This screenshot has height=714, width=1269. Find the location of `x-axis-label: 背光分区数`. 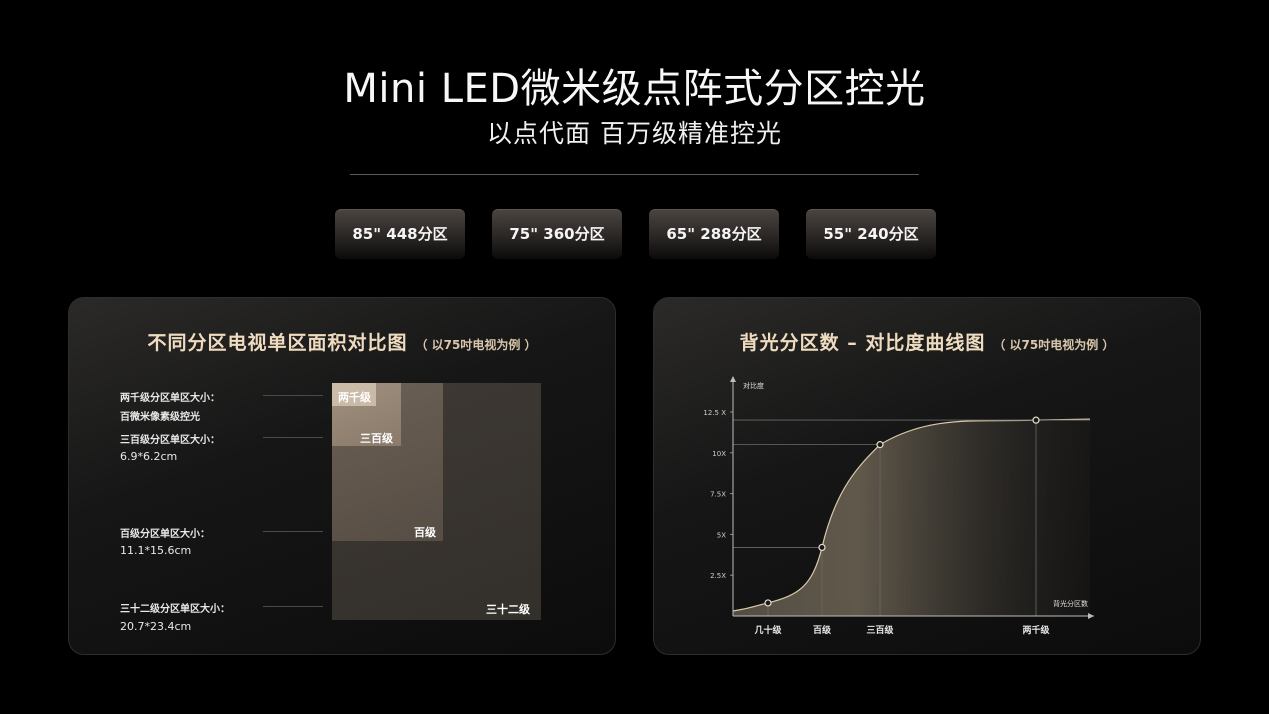

x-axis-label: 背光分区数 is located at coordinates (1070, 603).